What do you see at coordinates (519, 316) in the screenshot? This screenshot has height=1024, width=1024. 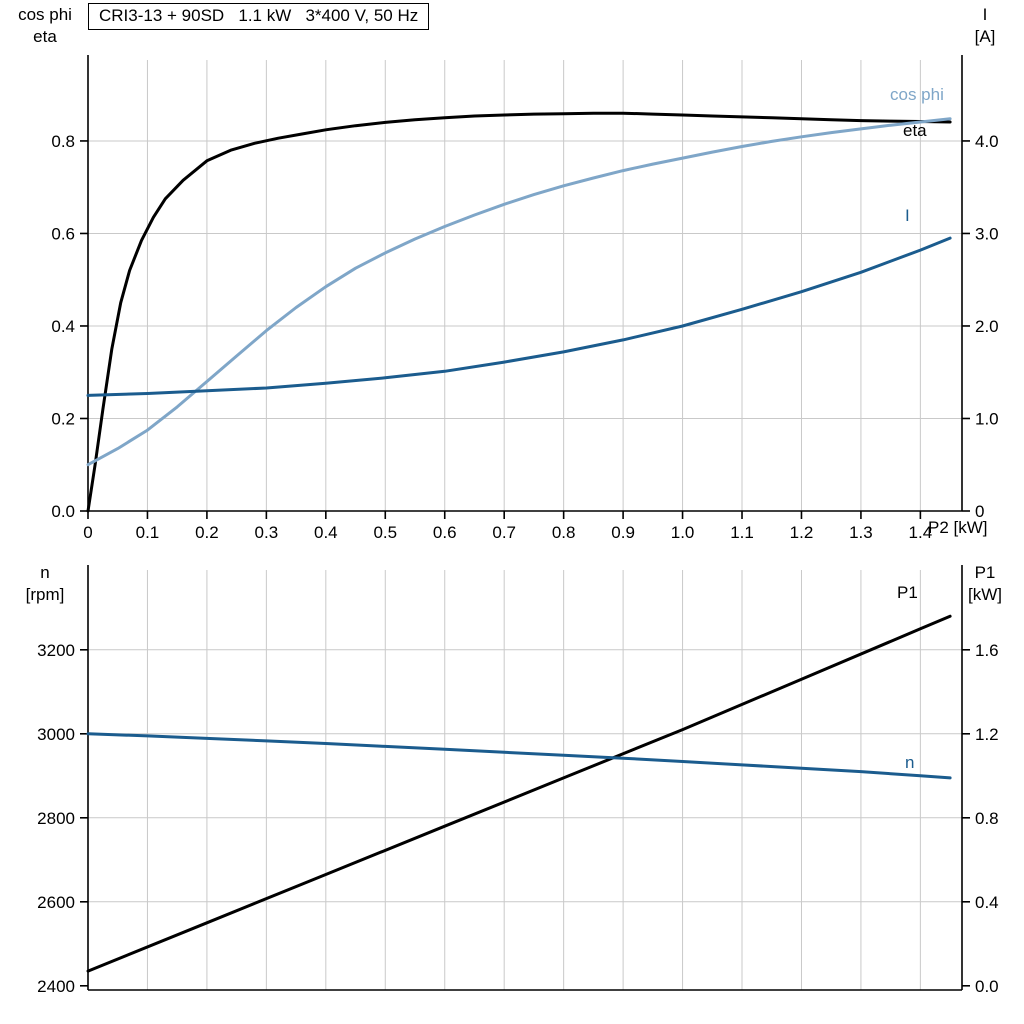 I see `I-curve` at bounding box center [519, 316].